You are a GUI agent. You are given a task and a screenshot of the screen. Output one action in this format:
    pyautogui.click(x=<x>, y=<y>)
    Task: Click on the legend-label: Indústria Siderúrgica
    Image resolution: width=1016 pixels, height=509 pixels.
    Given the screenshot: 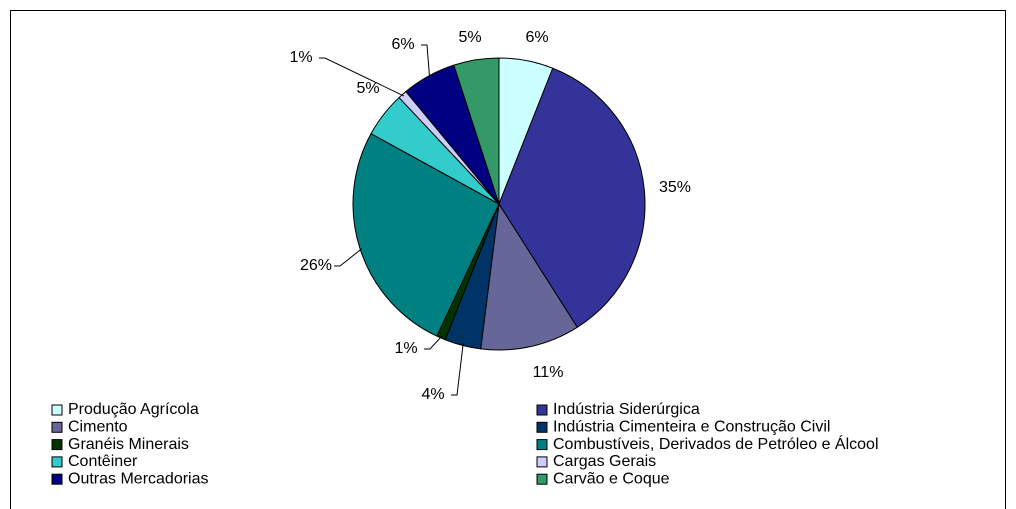 What is the action you would take?
    pyautogui.click(x=626, y=409)
    